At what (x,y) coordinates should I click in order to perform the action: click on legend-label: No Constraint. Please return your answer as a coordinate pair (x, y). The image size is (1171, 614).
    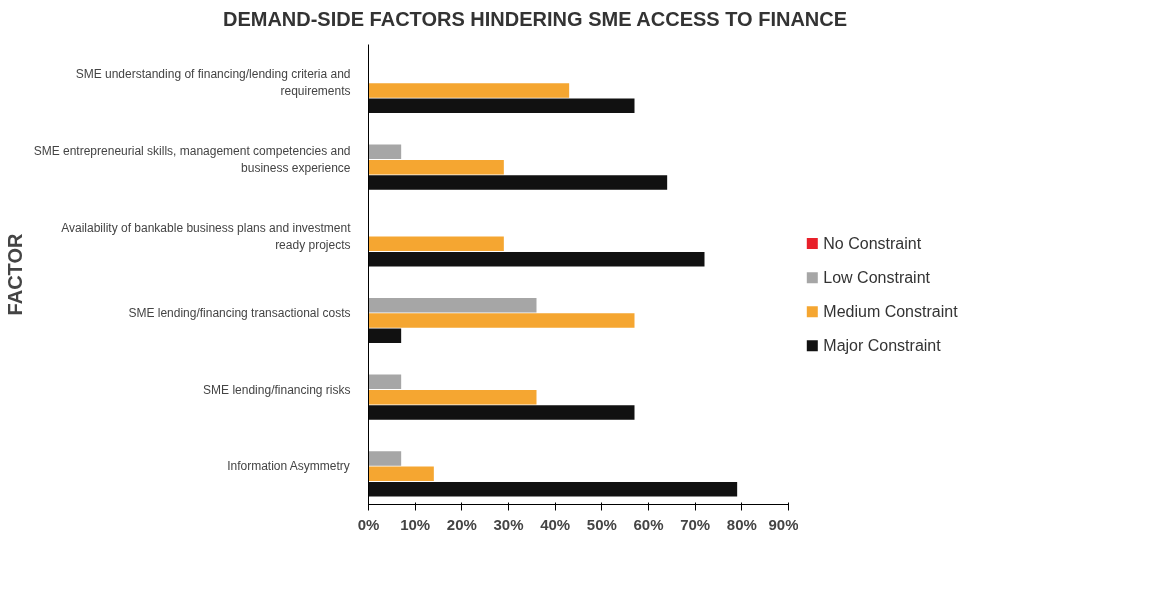
    Looking at the image, I should click on (872, 243).